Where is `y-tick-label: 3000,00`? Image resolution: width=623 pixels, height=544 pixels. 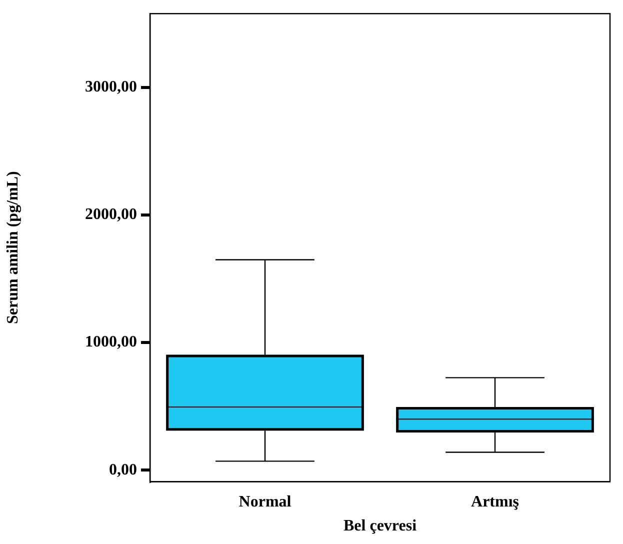 y-tick-label: 3000,00 is located at coordinates (111, 87).